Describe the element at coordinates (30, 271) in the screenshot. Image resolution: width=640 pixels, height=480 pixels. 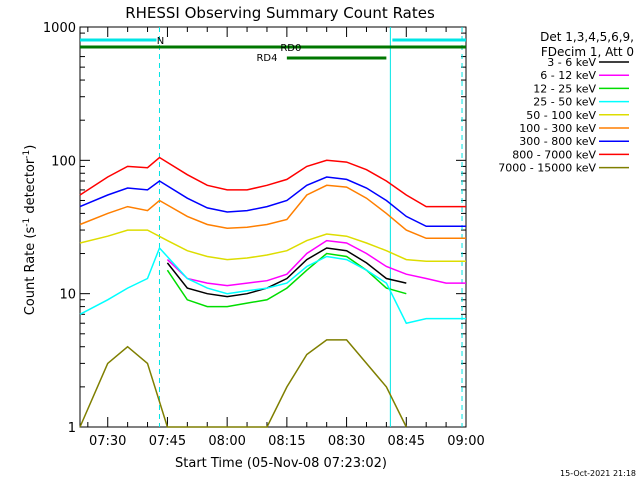
I see `y-axis-label-main: Count Rate (s` at that location.